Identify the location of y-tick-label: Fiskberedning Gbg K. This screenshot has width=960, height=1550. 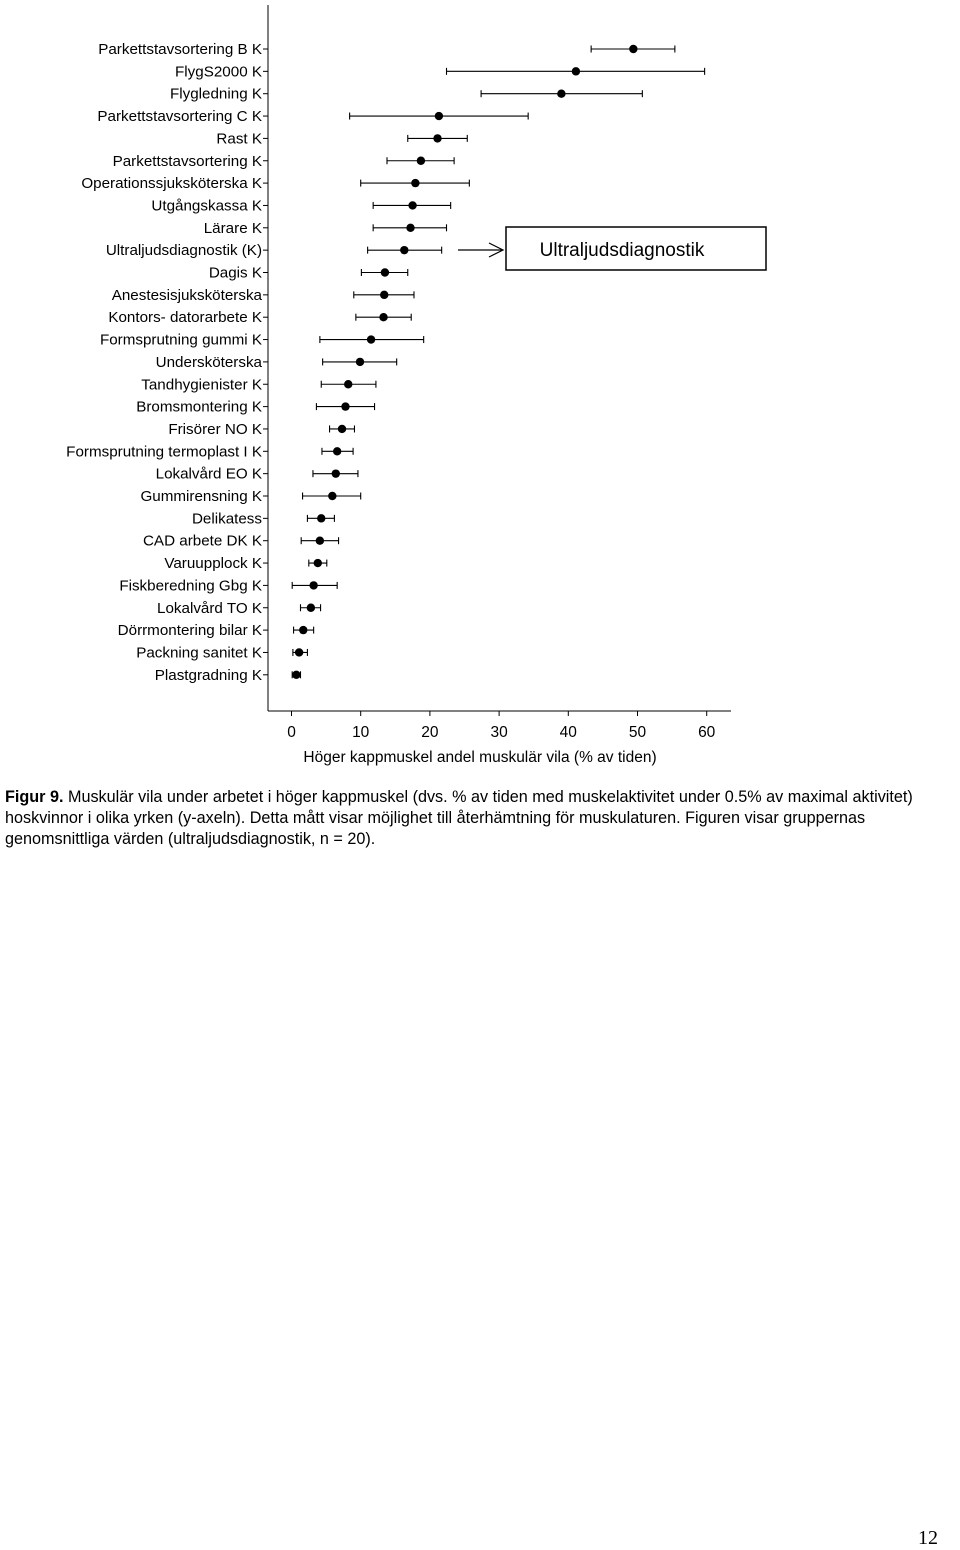
(190, 585).